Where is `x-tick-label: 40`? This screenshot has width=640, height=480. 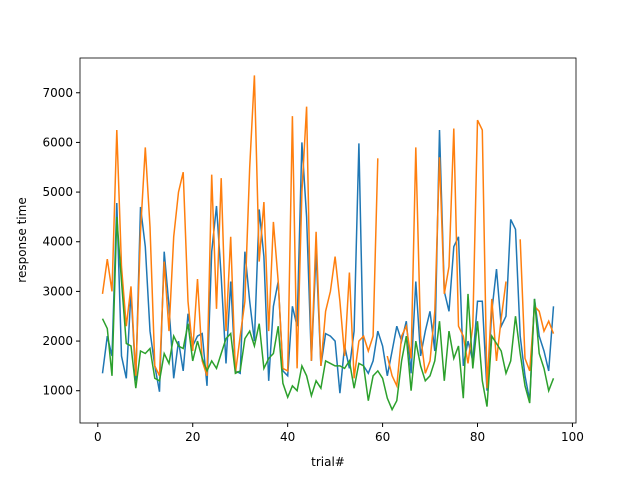 x-tick-label: 40 is located at coordinates (287, 437).